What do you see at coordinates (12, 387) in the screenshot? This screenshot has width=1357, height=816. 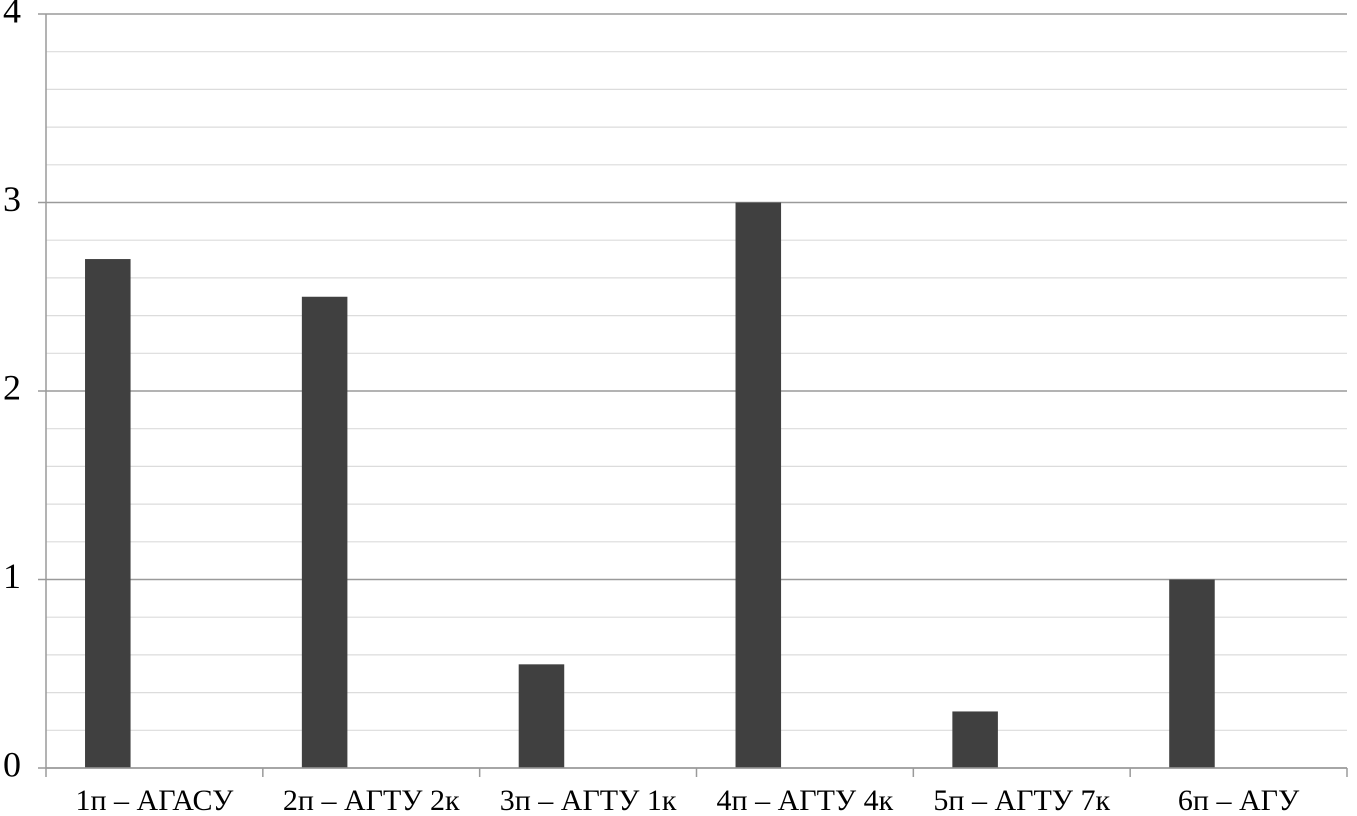 I see `y-tick-label: 2` at bounding box center [12, 387].